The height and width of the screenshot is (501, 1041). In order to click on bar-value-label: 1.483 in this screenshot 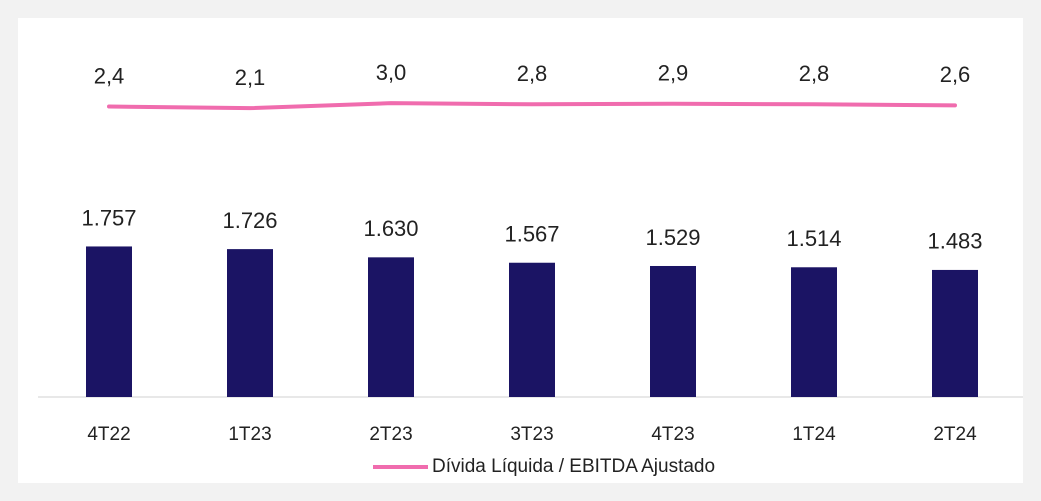, I will do `click(954, 241)`.